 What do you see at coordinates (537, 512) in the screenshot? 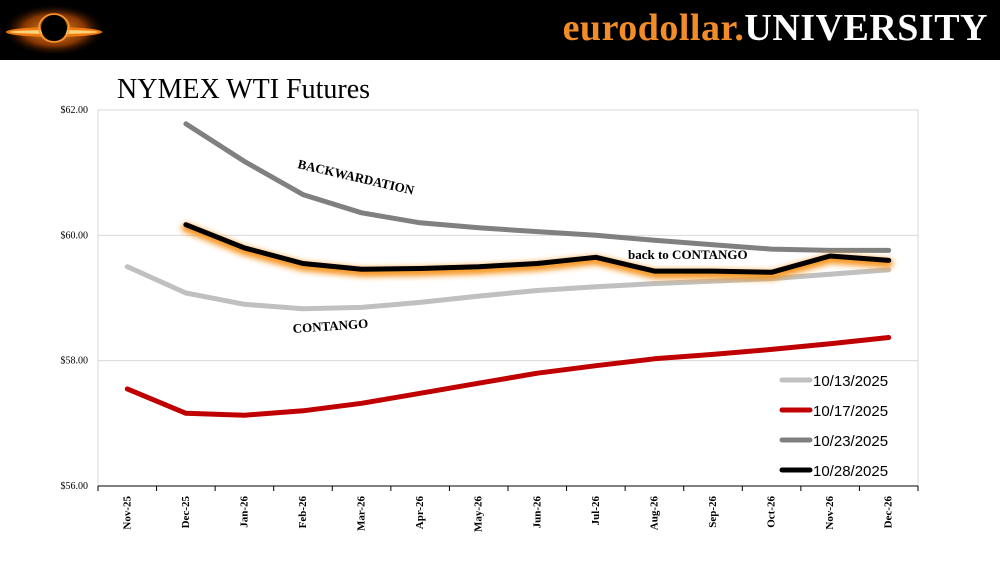
I see `x-tick-label: Jun-26` at bounding box center [537, 512].